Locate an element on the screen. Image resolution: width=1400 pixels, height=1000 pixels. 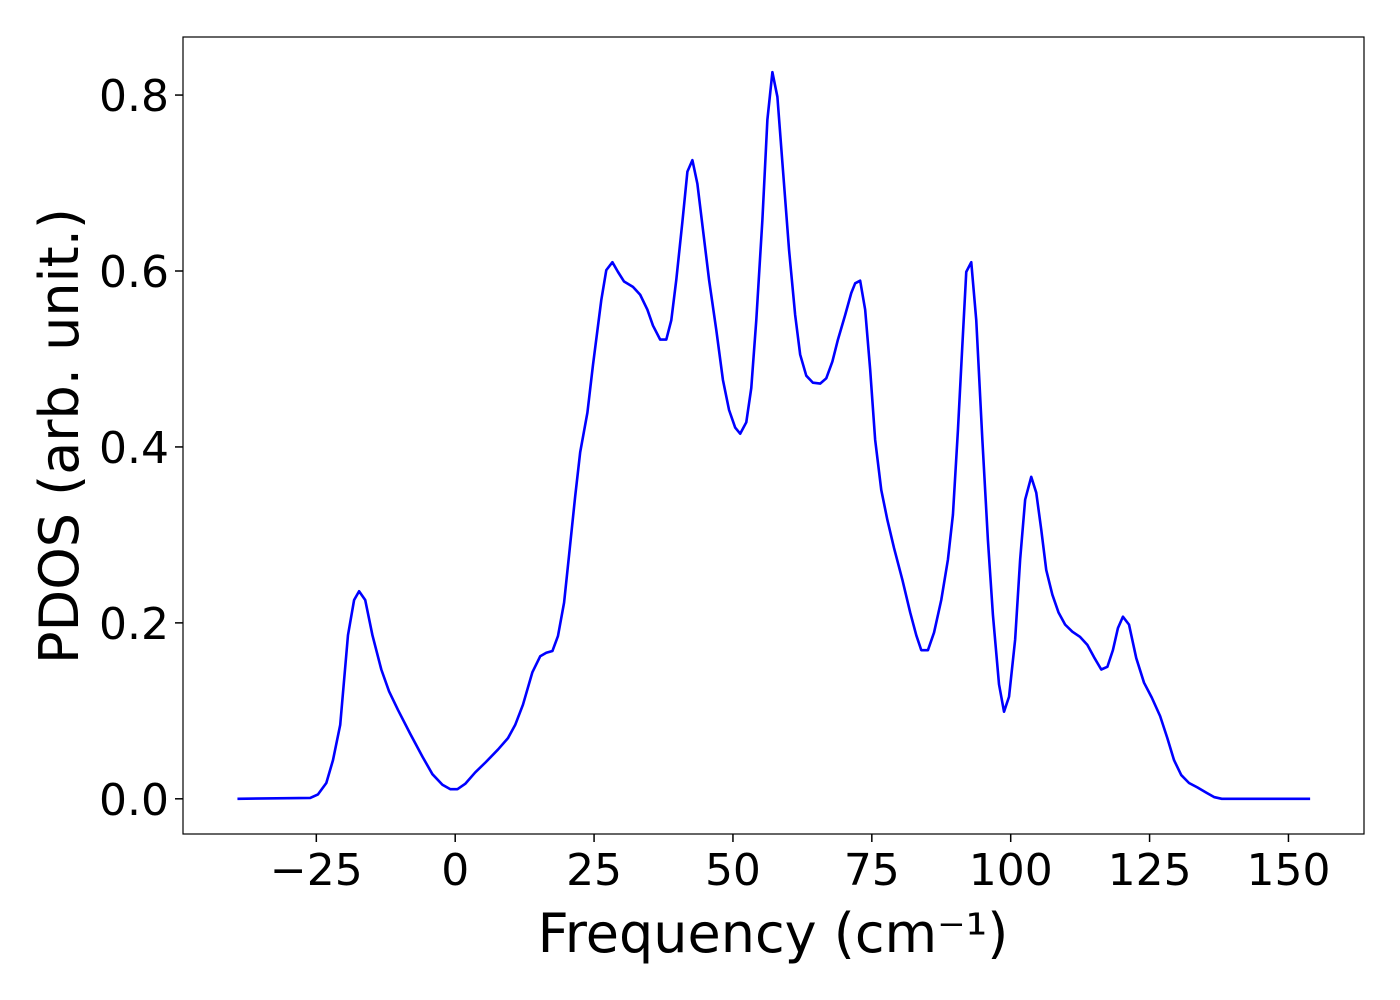
x-tick-label: 125 is located at coordinates (1150, 870).